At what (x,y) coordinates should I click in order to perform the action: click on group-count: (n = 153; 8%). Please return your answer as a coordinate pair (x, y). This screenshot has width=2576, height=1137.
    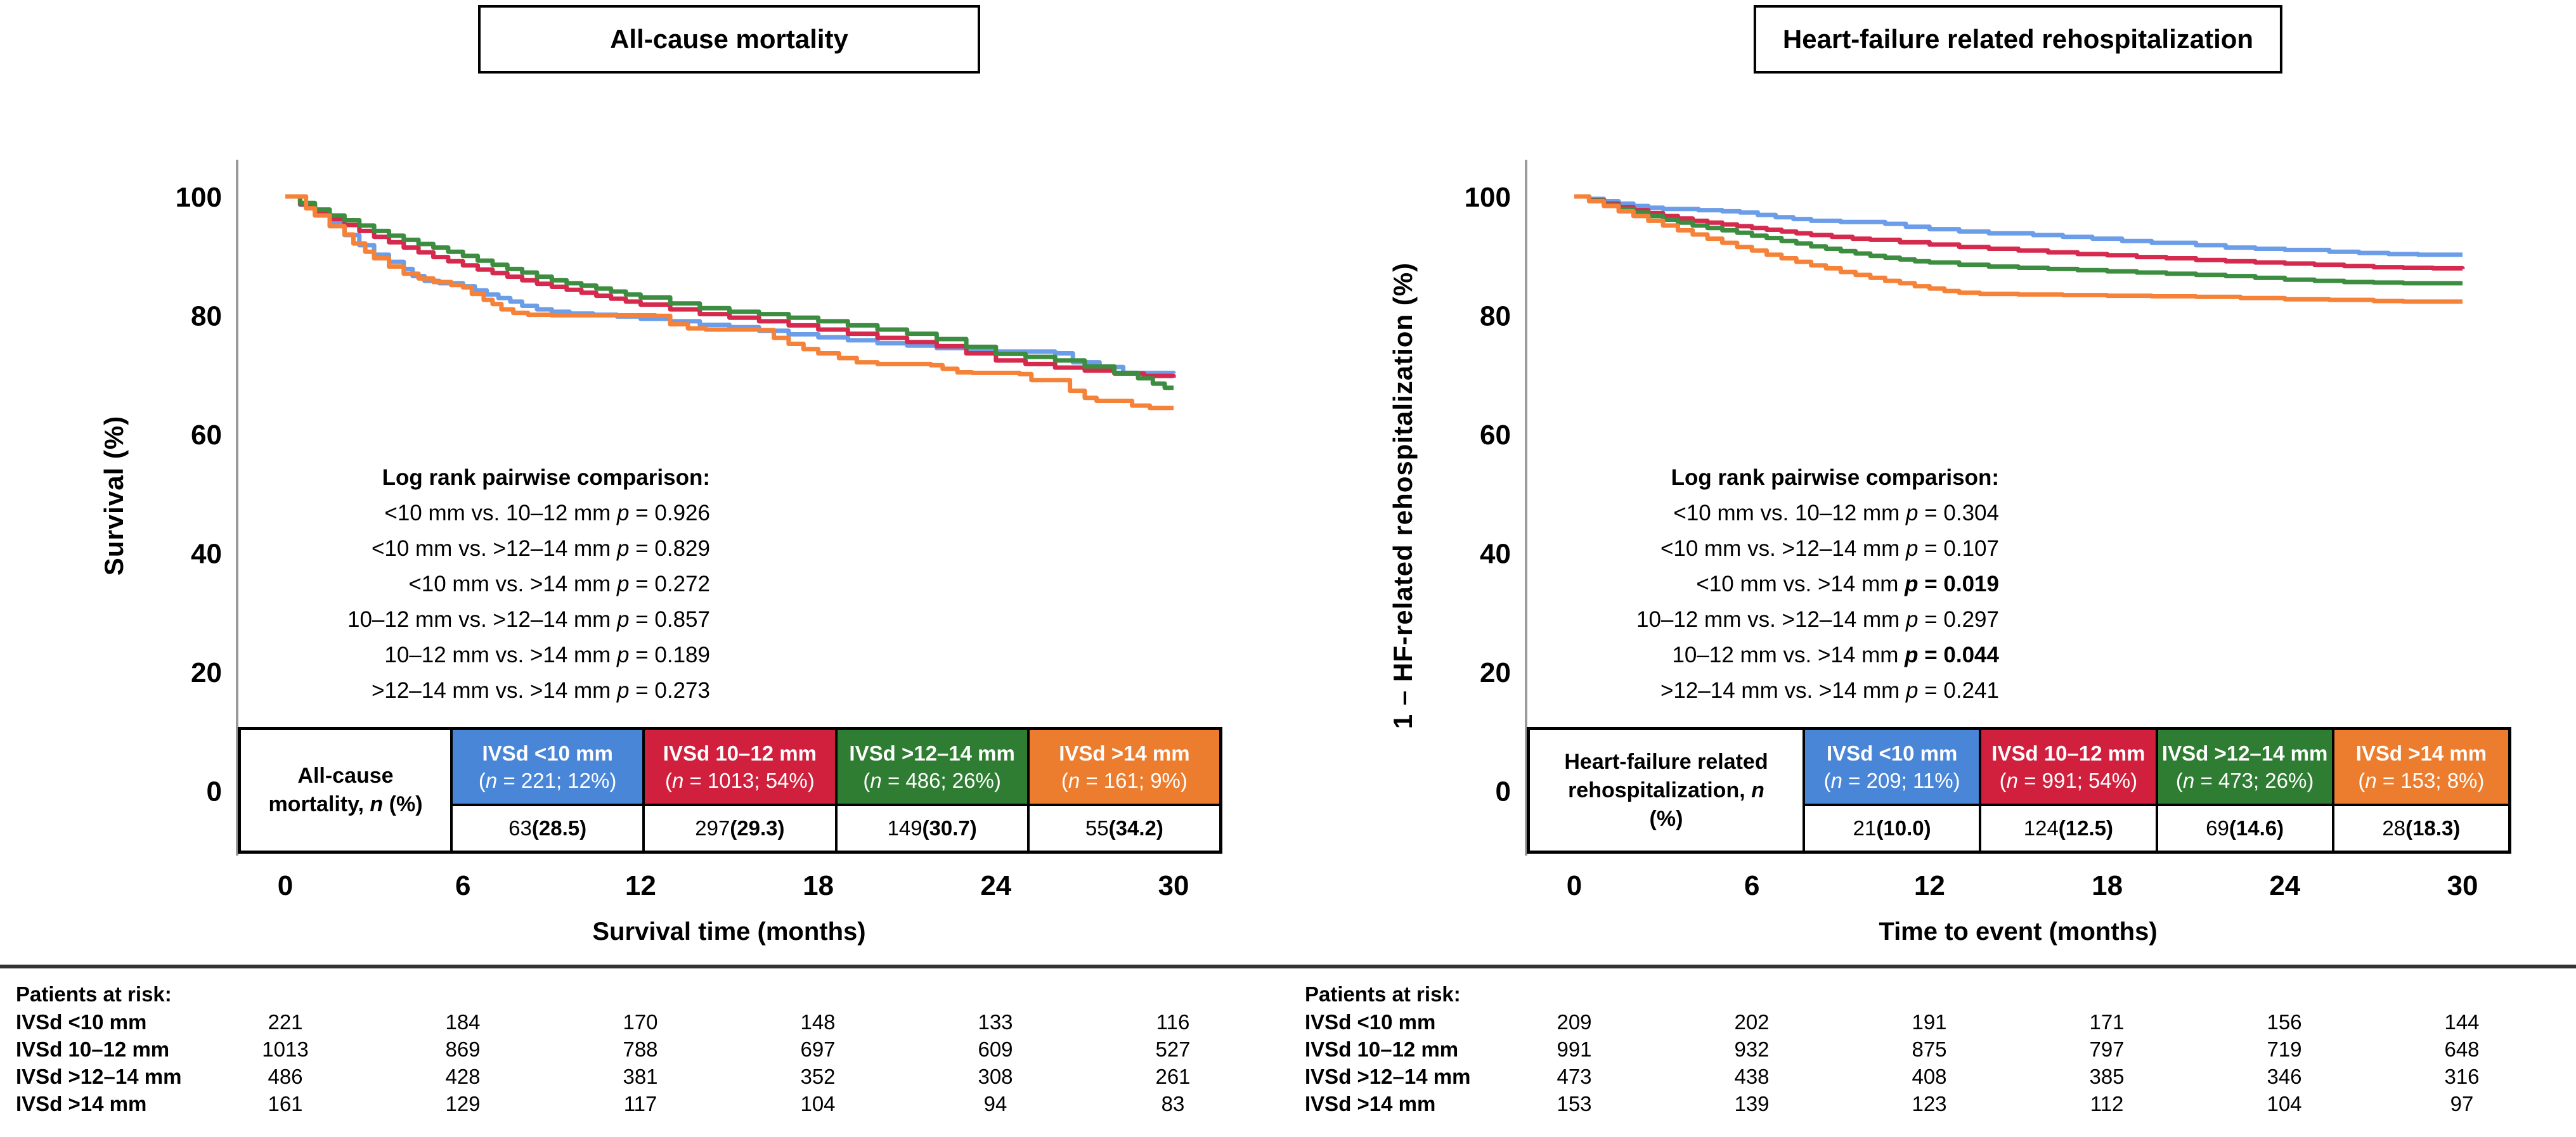
    Looking at the image, I should click on (2421, 780).